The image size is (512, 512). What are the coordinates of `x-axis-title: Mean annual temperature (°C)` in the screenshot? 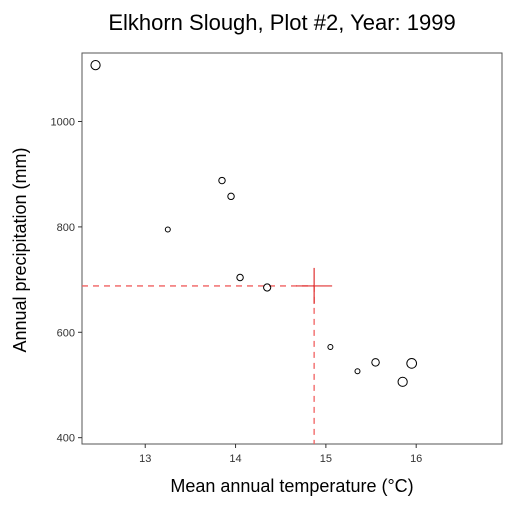 It's located at (291, 486).